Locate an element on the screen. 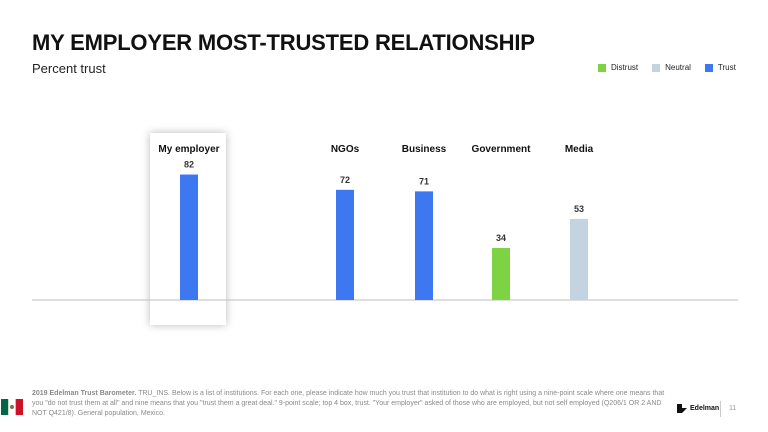  legend-swatch-neutral is located at coordinates (656, 67).